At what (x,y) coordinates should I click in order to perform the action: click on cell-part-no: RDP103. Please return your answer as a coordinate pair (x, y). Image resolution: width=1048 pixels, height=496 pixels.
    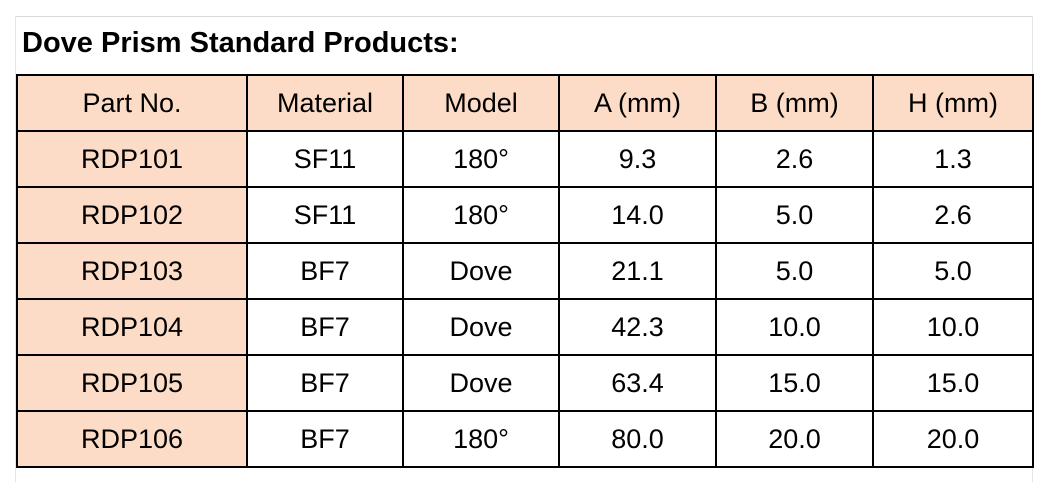
    Looking at the image, I should click on (132, 271).